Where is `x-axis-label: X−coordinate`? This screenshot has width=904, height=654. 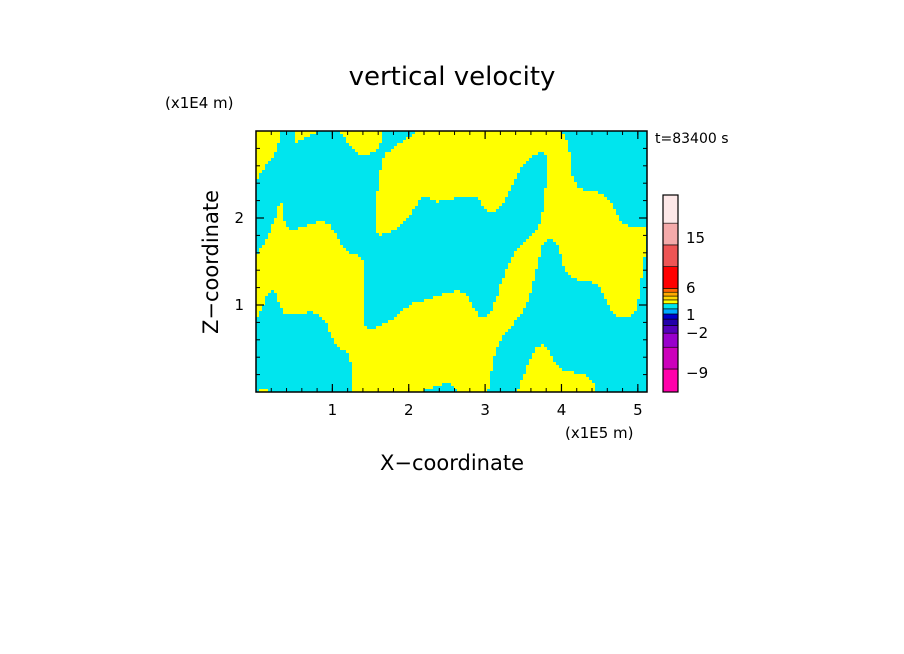 x-axis-label: X−coordinate is located at coordinates (452, 463).